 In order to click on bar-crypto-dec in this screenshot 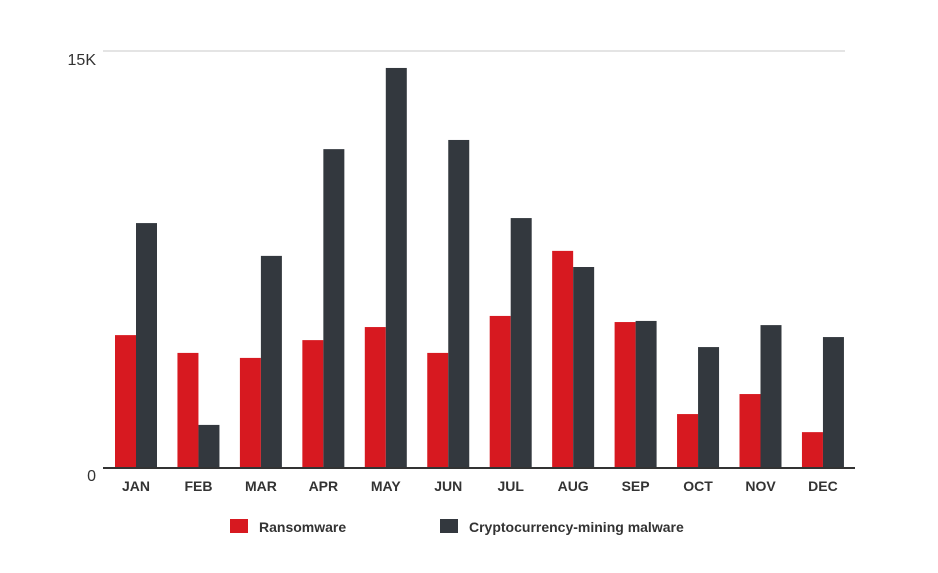, I will do `click(833, 402)`.